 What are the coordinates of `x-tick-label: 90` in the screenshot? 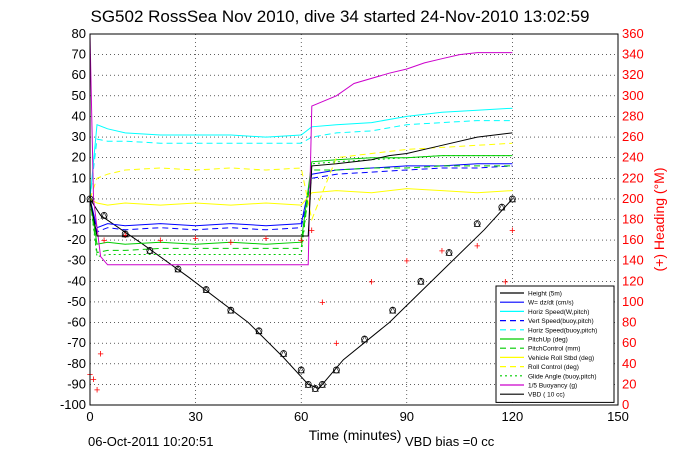 It's located at (407, 416).